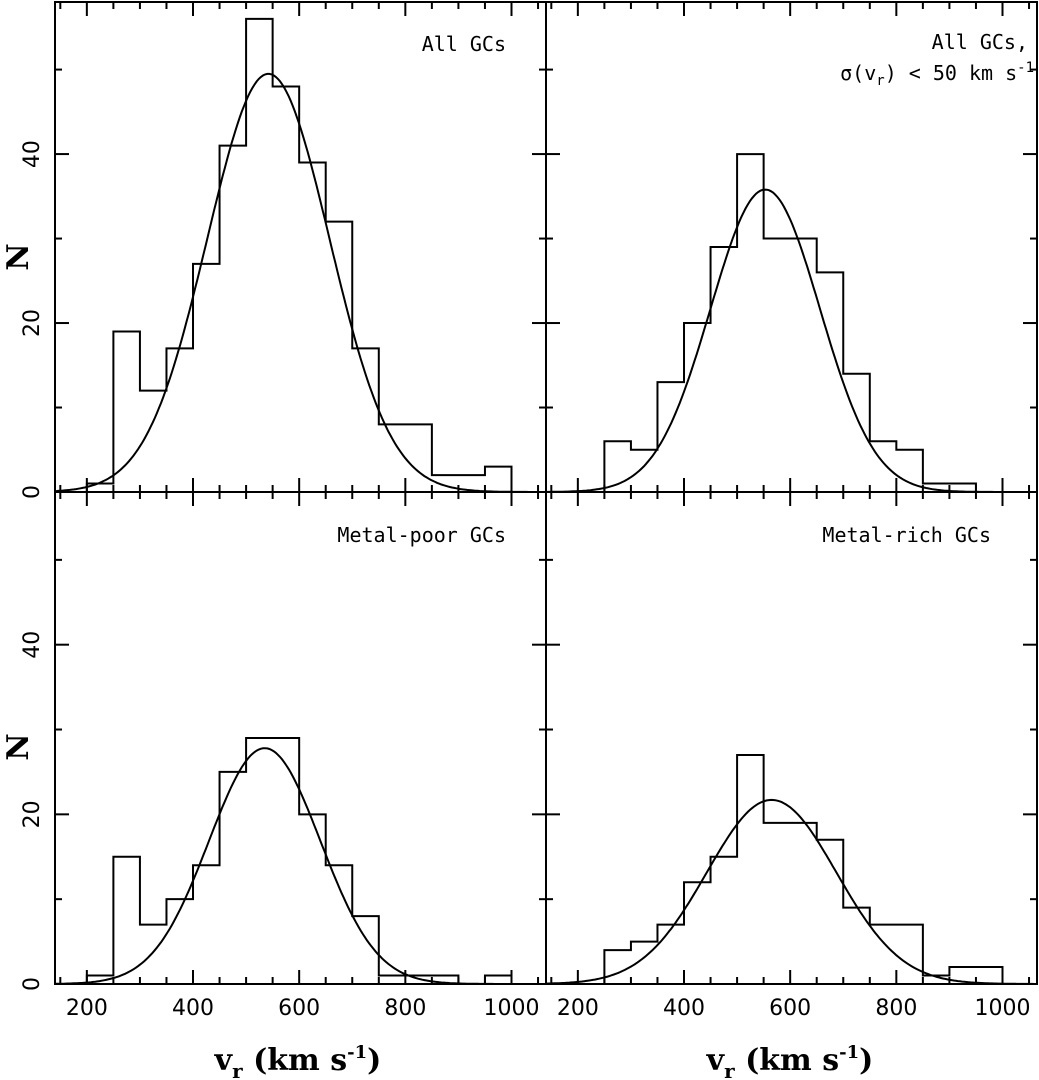  What do you see at coordinates (421, 535) in the screenshot?
I see `panel-label: Metal-poor GCs` at bounding box center [421, 535].